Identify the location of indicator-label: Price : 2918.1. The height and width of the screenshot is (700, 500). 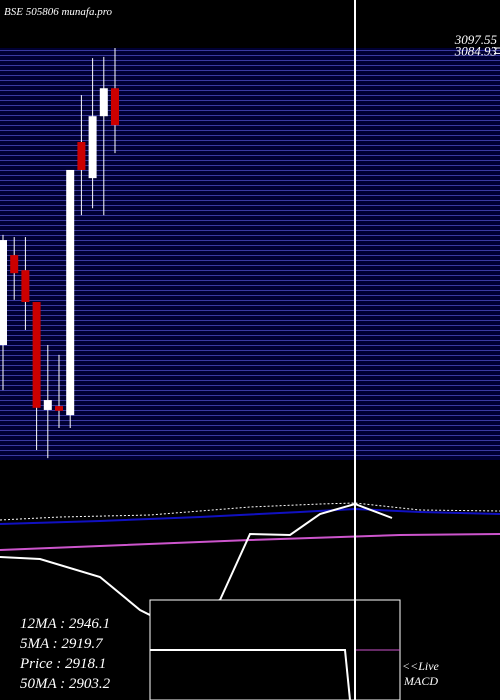
(62, 664).